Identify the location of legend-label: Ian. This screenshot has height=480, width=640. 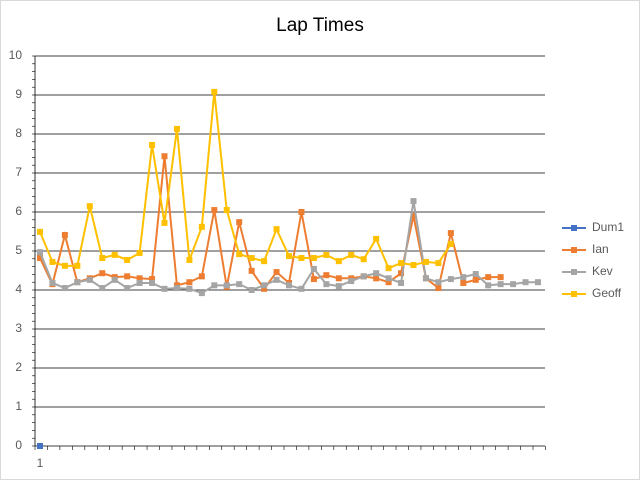
(600, 249).